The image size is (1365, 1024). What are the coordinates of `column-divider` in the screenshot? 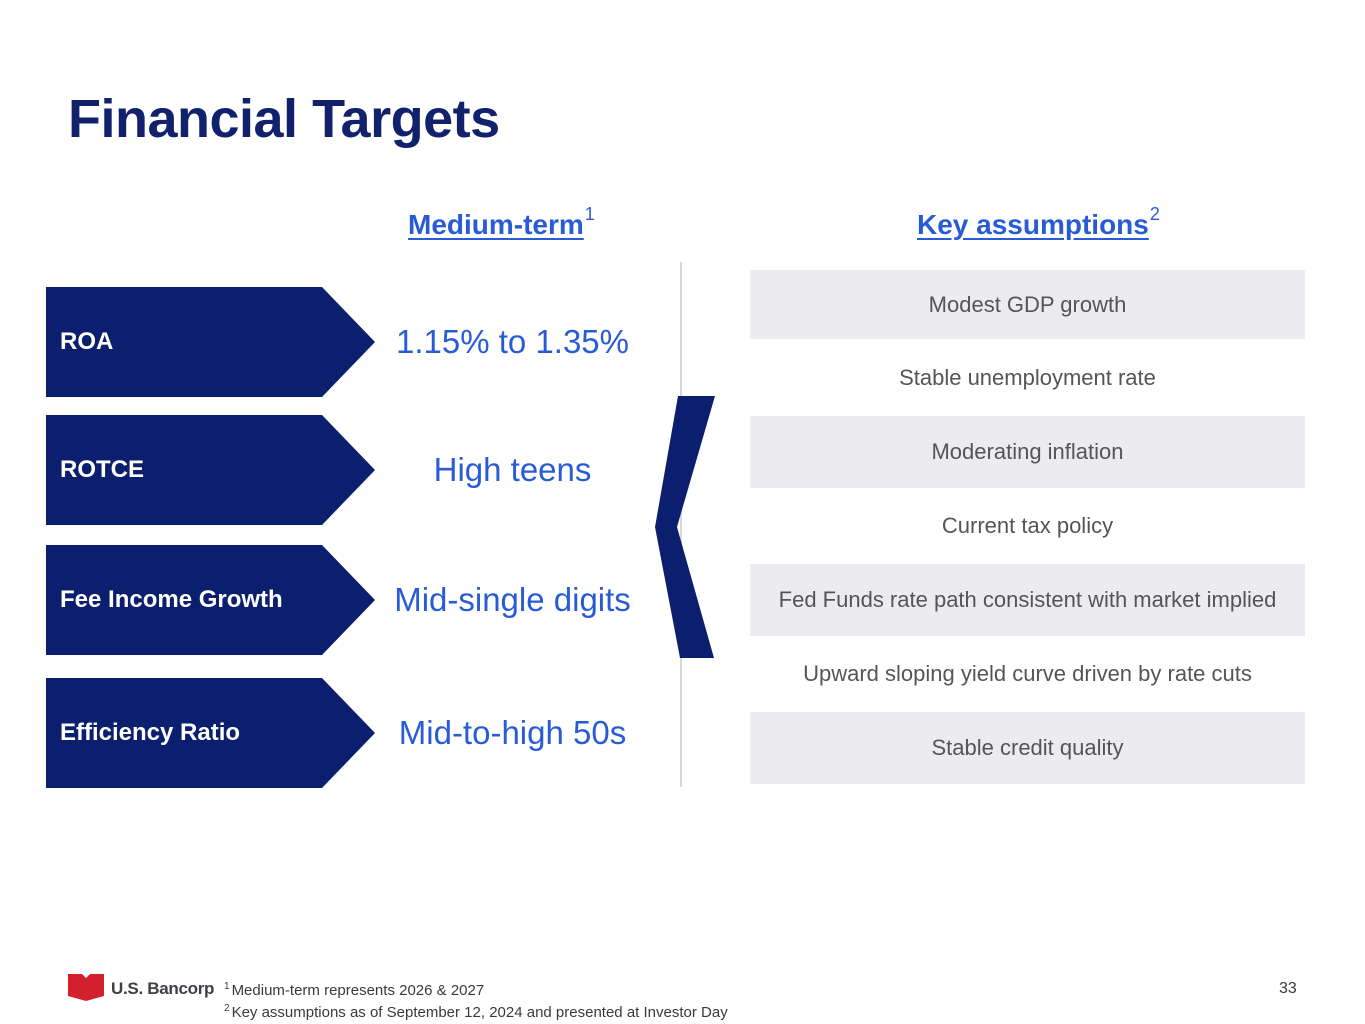 It's located at (681, 524).